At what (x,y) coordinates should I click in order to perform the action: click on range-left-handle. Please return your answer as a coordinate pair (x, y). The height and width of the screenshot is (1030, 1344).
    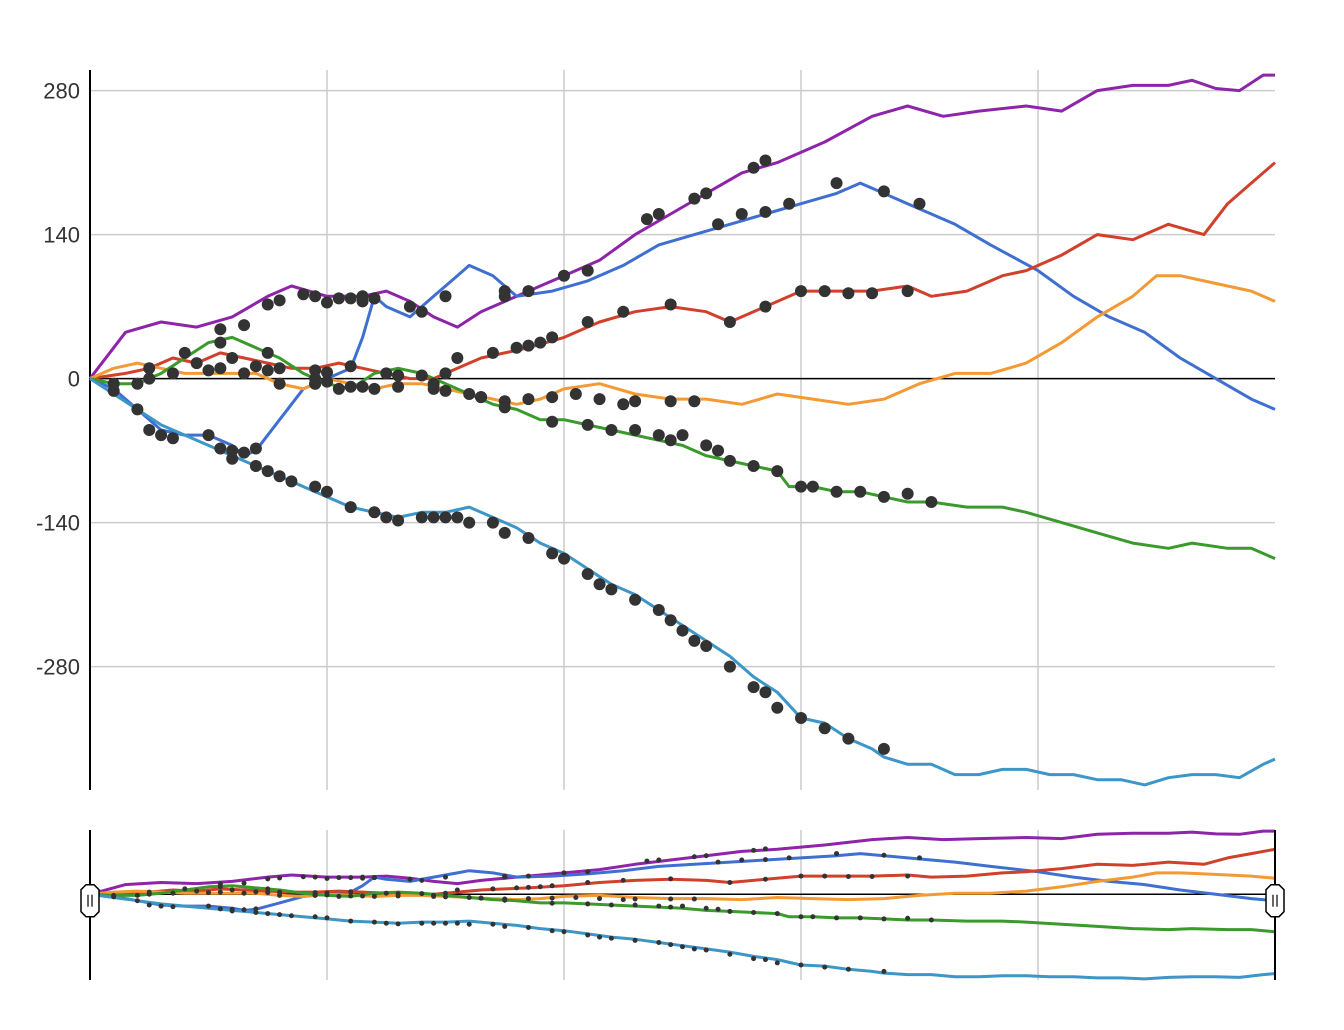
    Looking at the image, I should click on (90, 900).